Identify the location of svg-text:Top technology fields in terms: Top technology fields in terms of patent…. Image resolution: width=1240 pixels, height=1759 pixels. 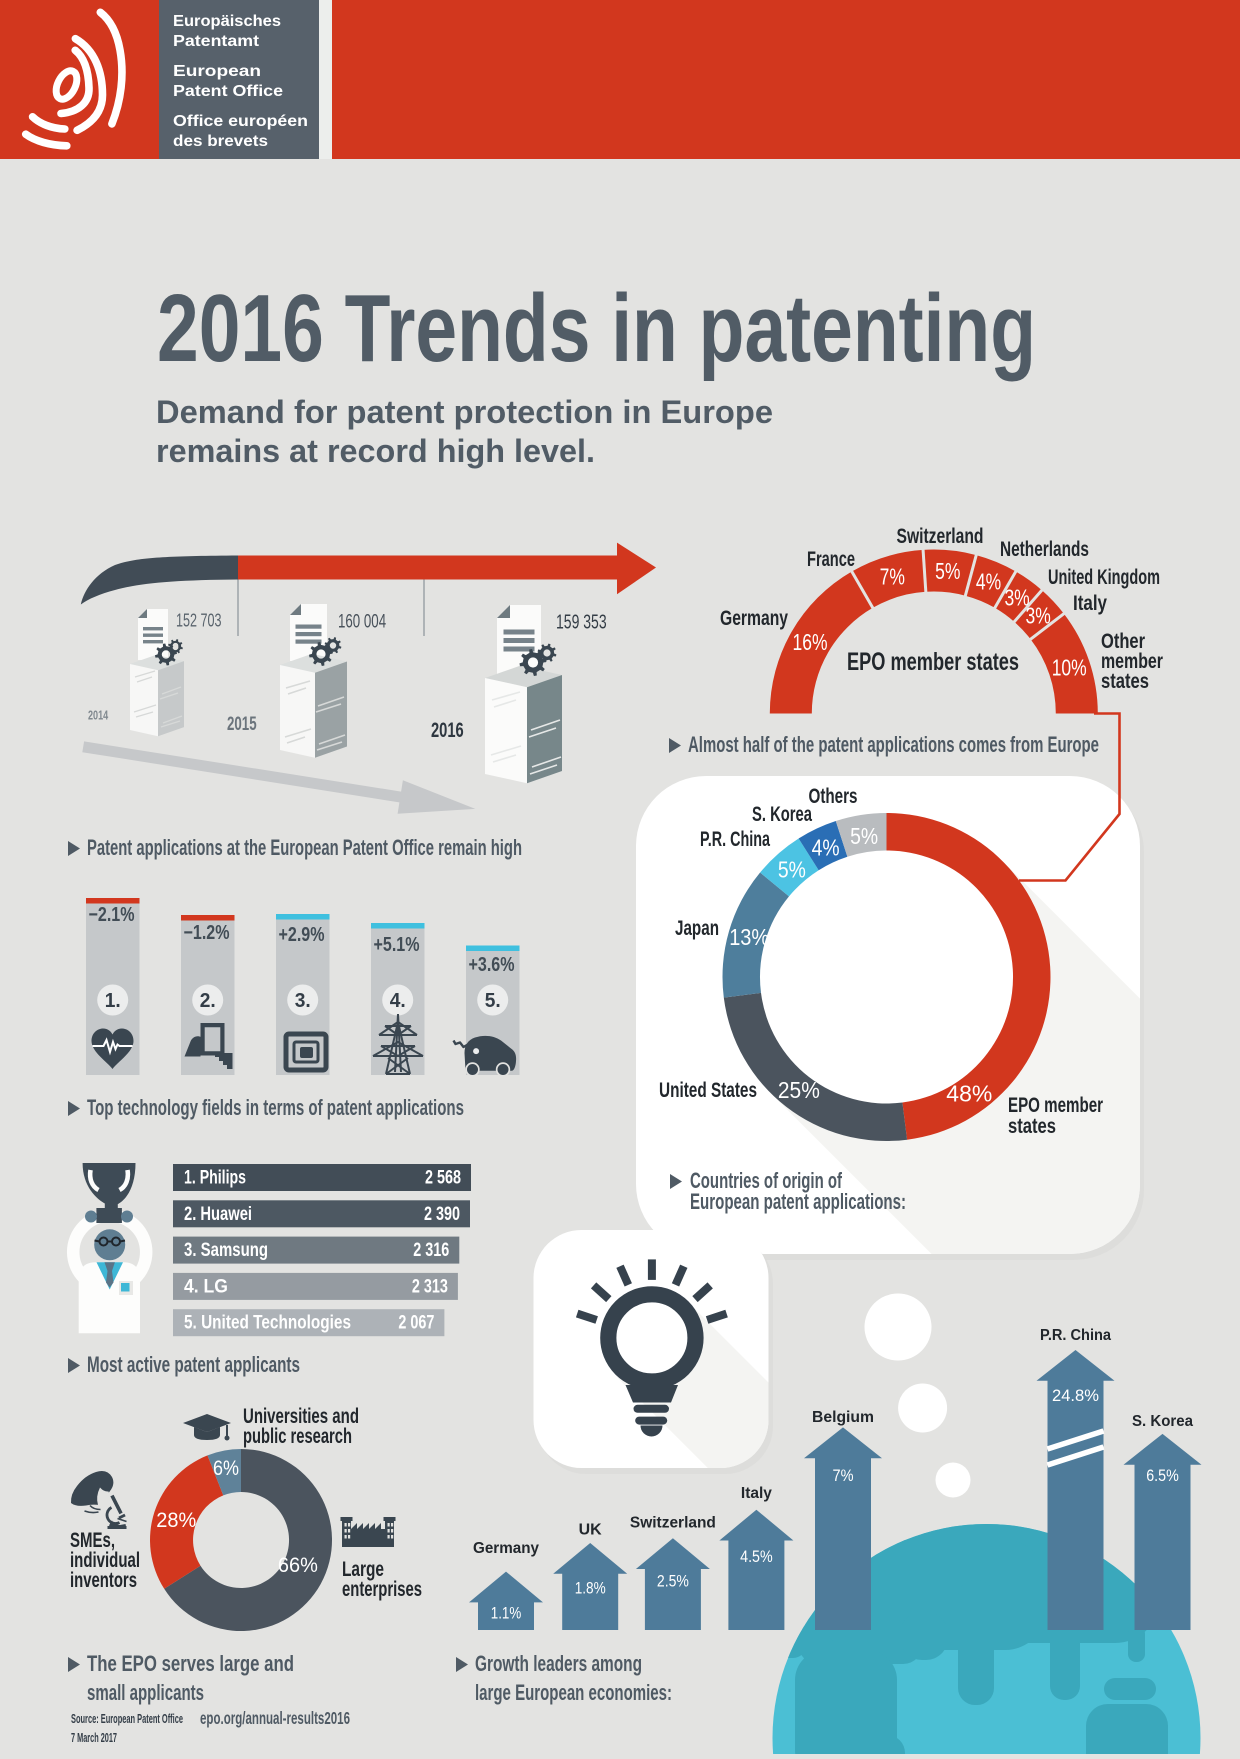
(275, 1107).